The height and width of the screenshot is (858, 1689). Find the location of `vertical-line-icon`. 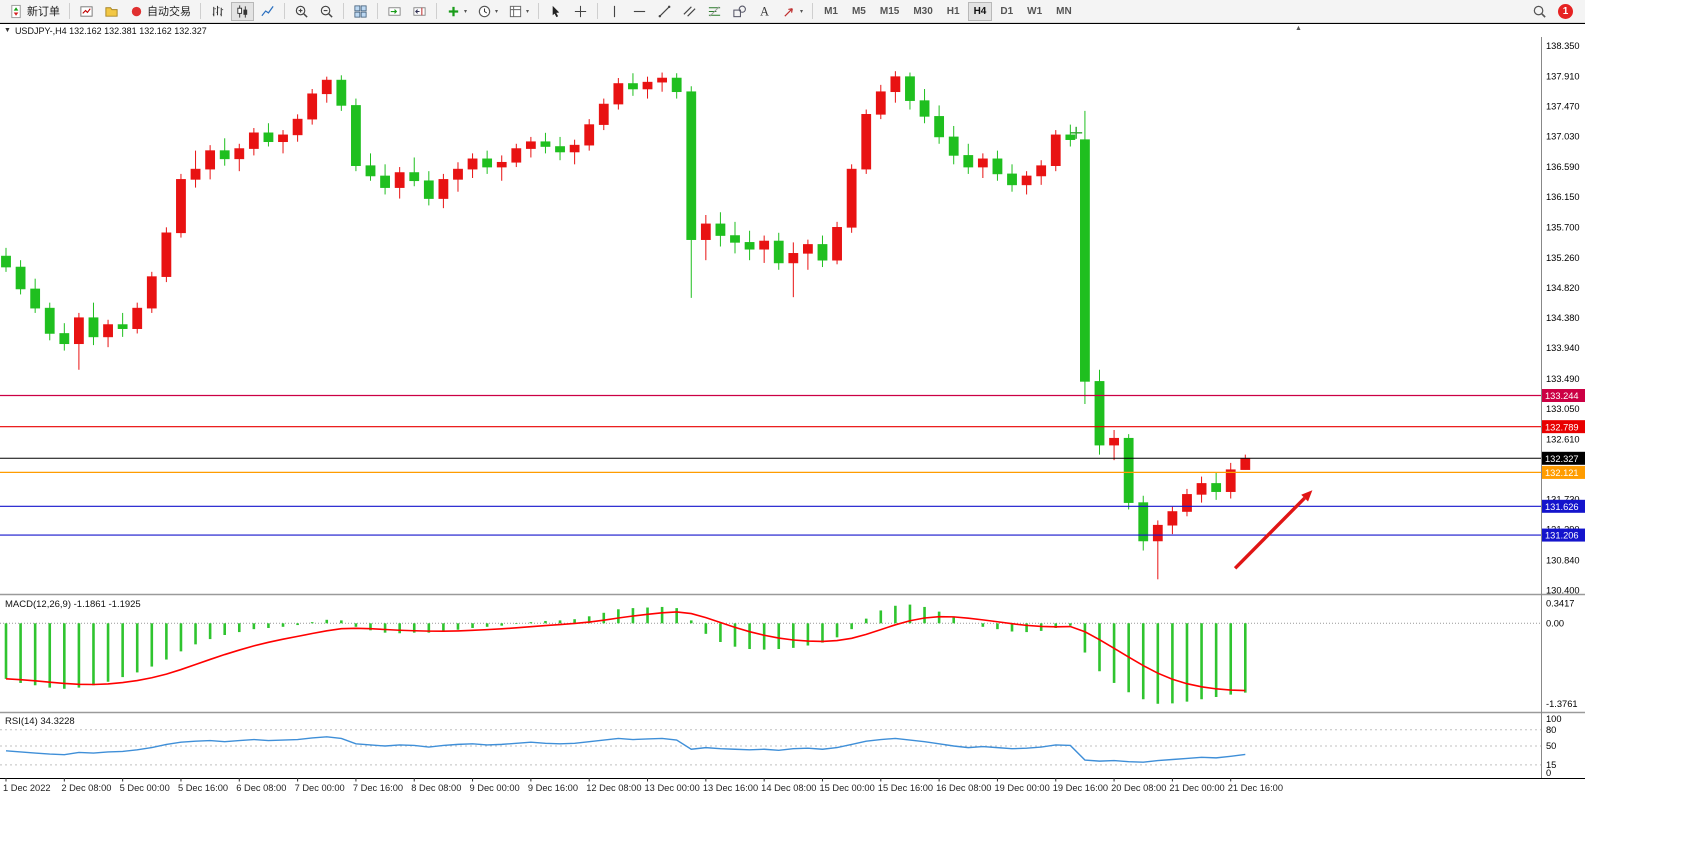

vertical-line-icon is located at coordinates (614, 11).